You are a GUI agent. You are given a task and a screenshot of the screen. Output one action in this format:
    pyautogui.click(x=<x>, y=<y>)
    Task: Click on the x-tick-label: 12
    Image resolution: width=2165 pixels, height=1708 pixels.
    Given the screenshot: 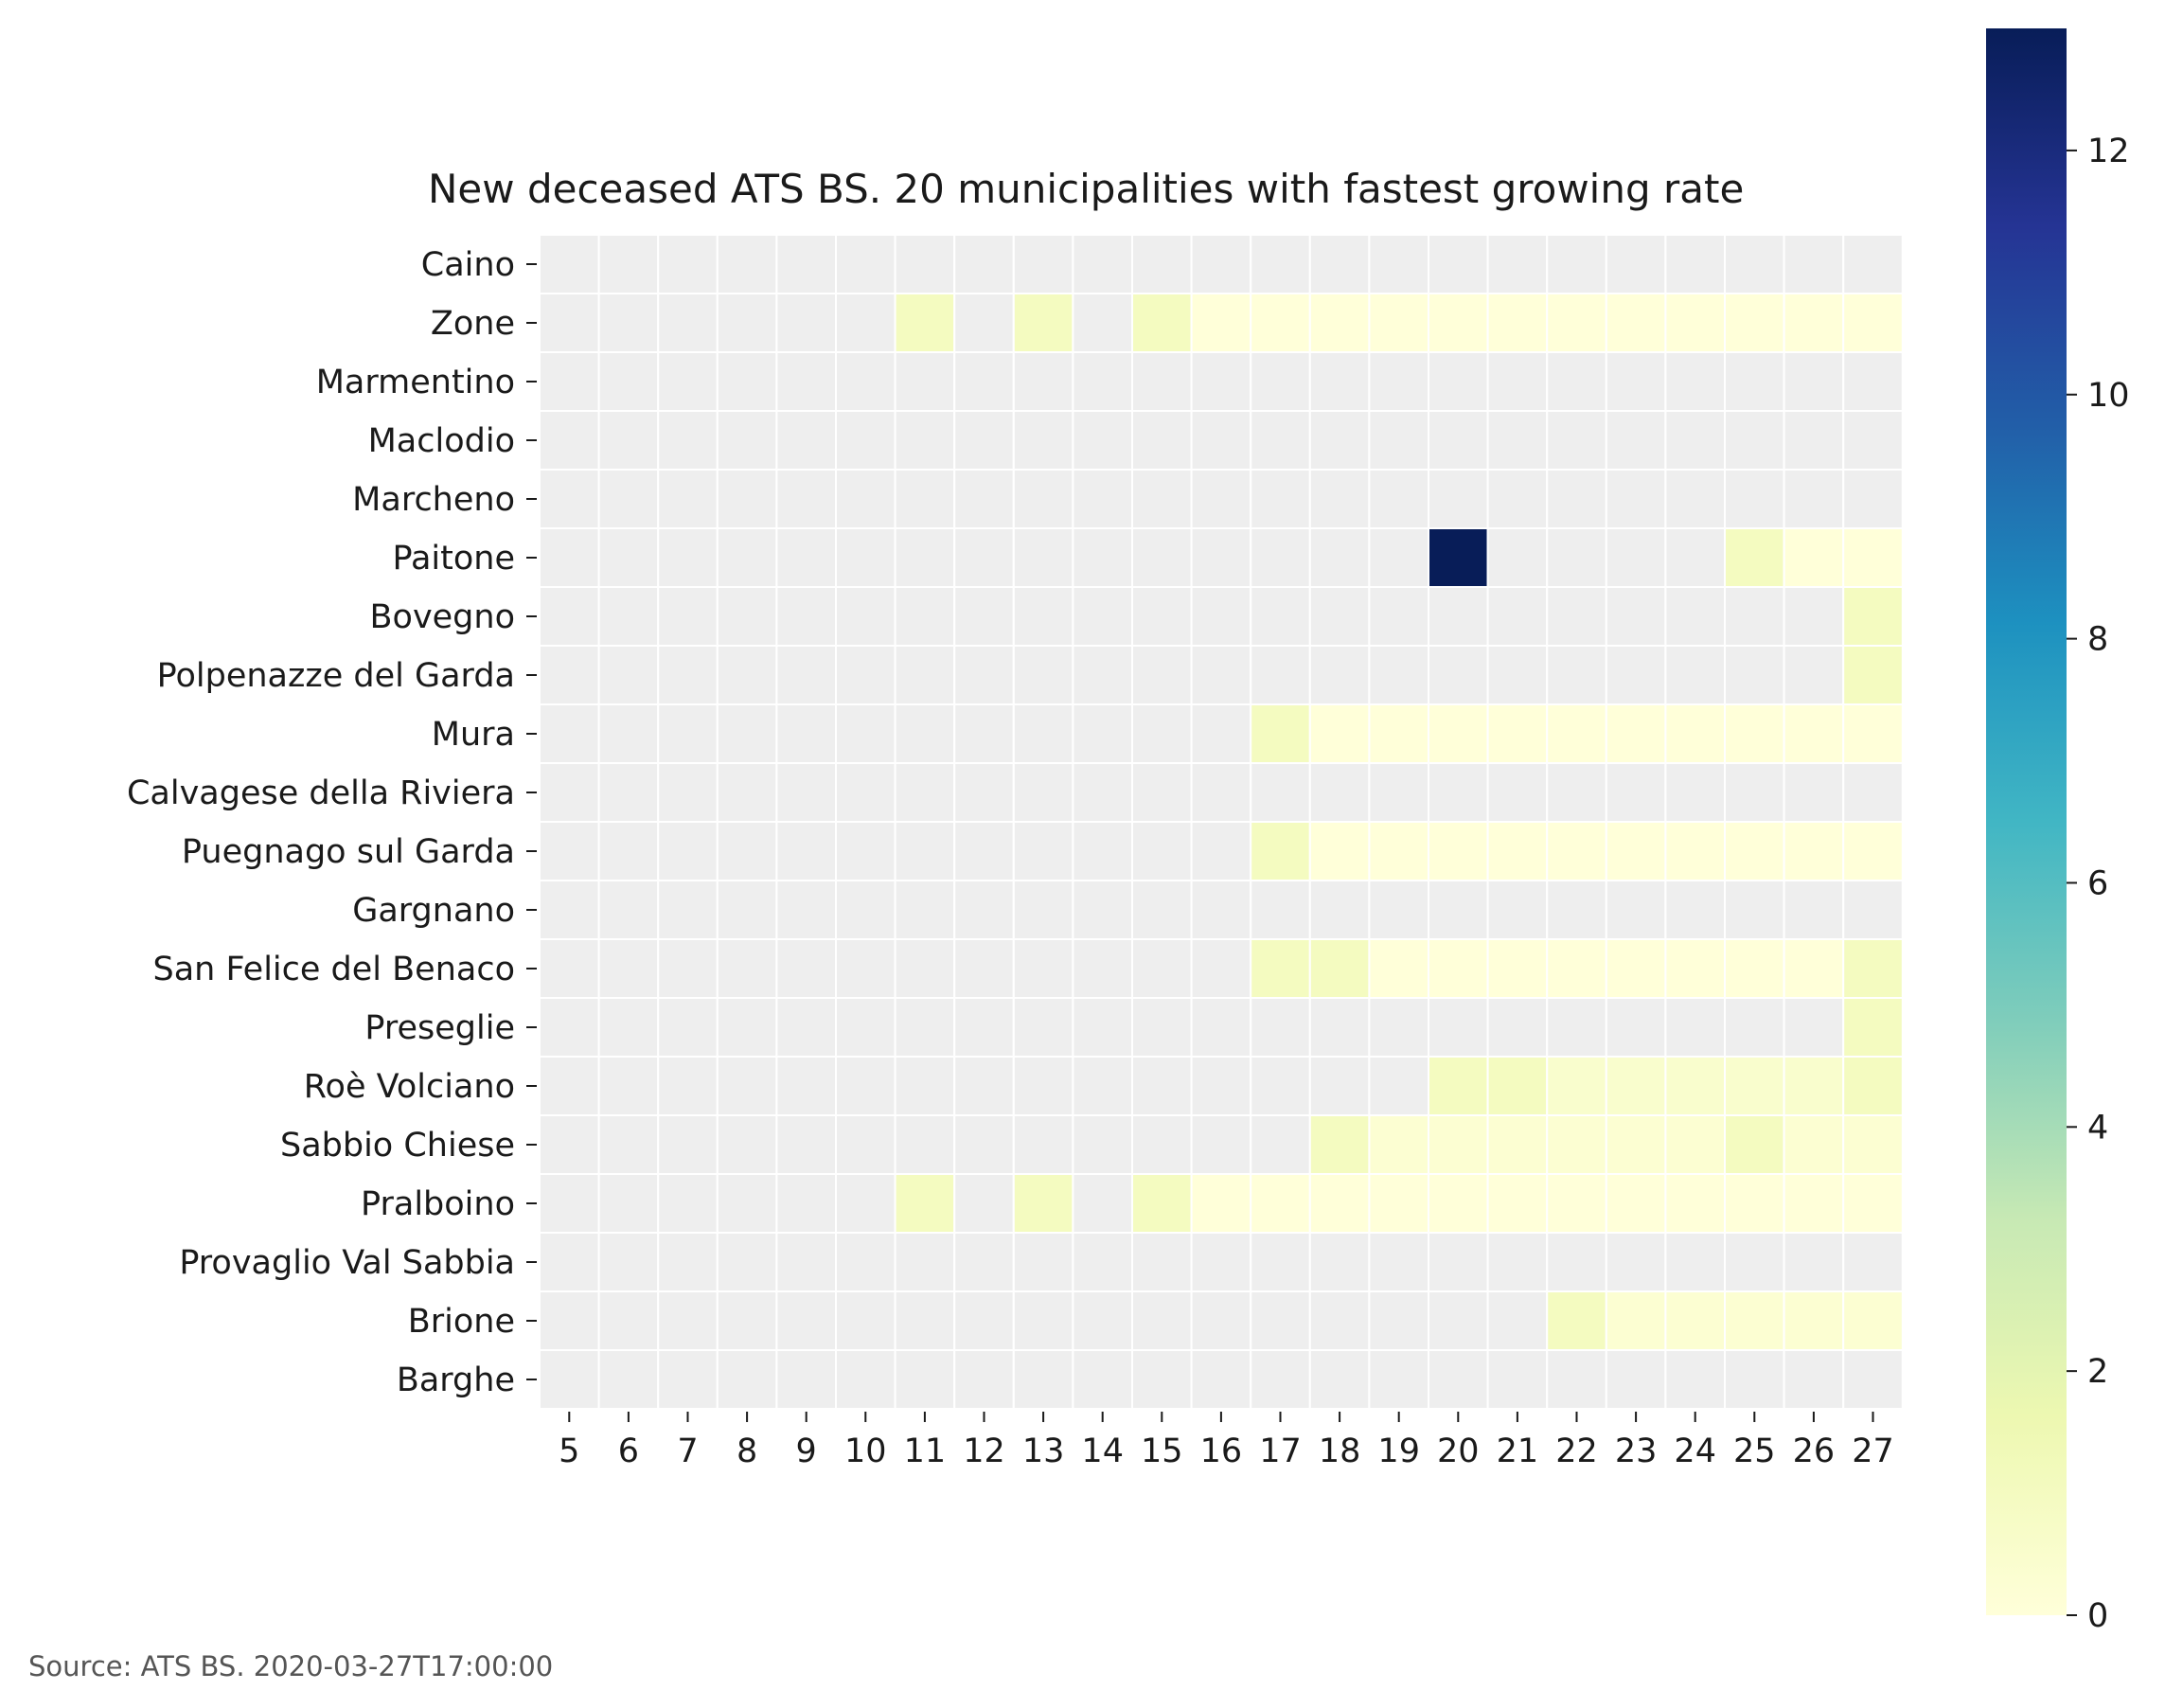 What is the action you would take?
    pyautogui.click(x=984, y=1451)
    